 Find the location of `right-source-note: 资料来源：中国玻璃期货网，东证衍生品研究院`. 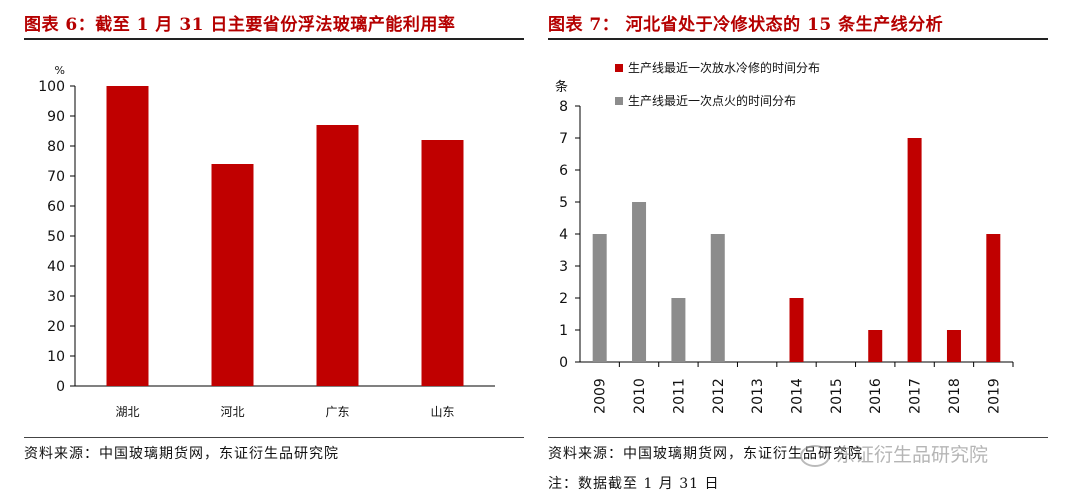

right-source-note: 资料来源：中国玻璃期货网，东证衍生品研究院 is located at coordinates (705, 454).